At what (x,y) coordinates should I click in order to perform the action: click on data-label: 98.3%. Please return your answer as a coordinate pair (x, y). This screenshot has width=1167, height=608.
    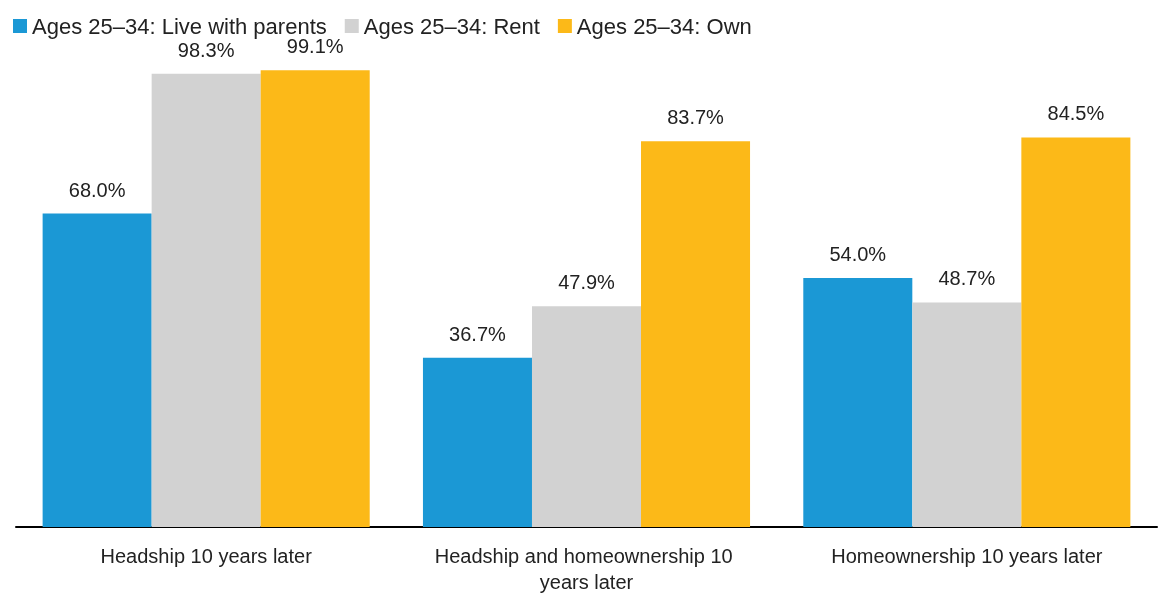
    Looking at the image, I should click on (206, 49).